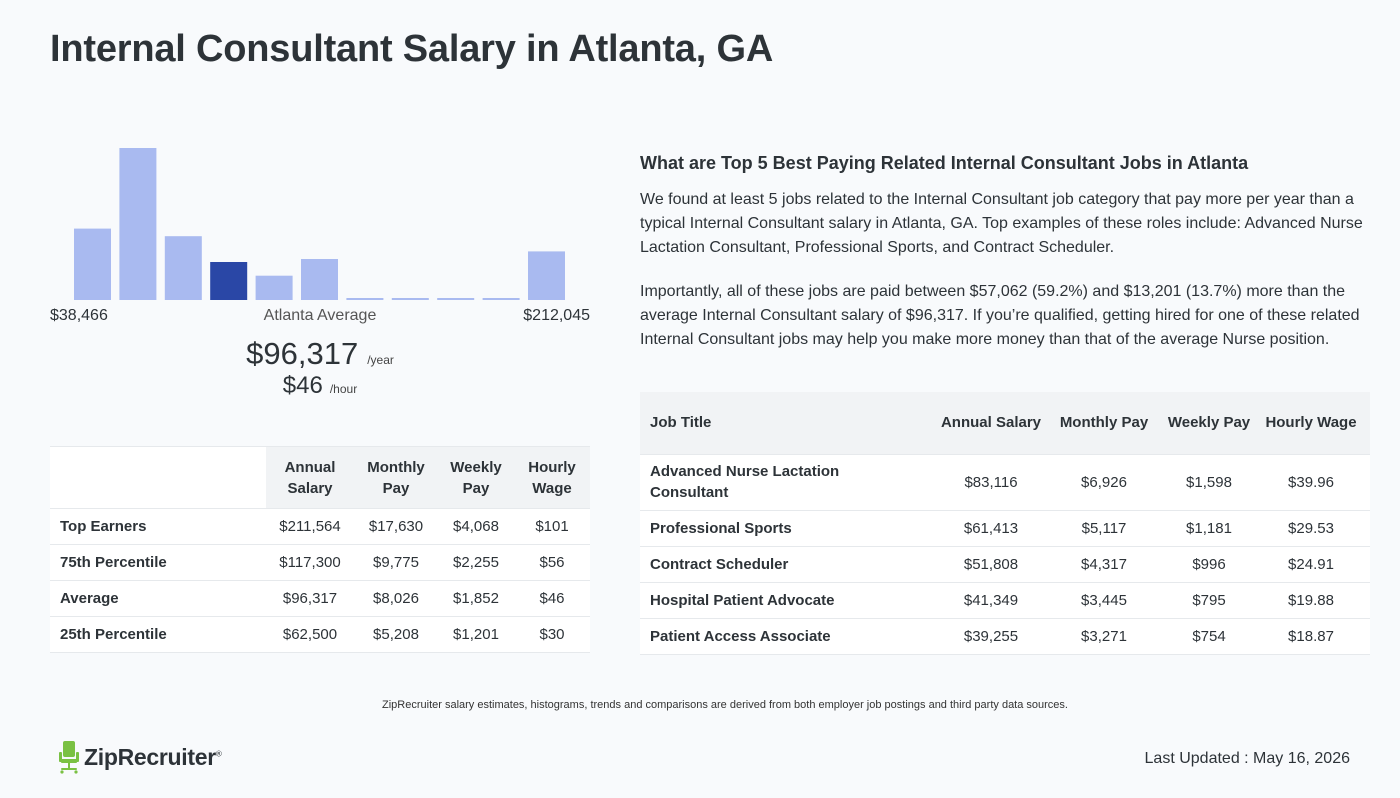 The image size is (1400, 798). Describe the element at coordinates (790, 600) in the screenshot. I see `job-title-cell: Hospital Patient Advocate` at that location.